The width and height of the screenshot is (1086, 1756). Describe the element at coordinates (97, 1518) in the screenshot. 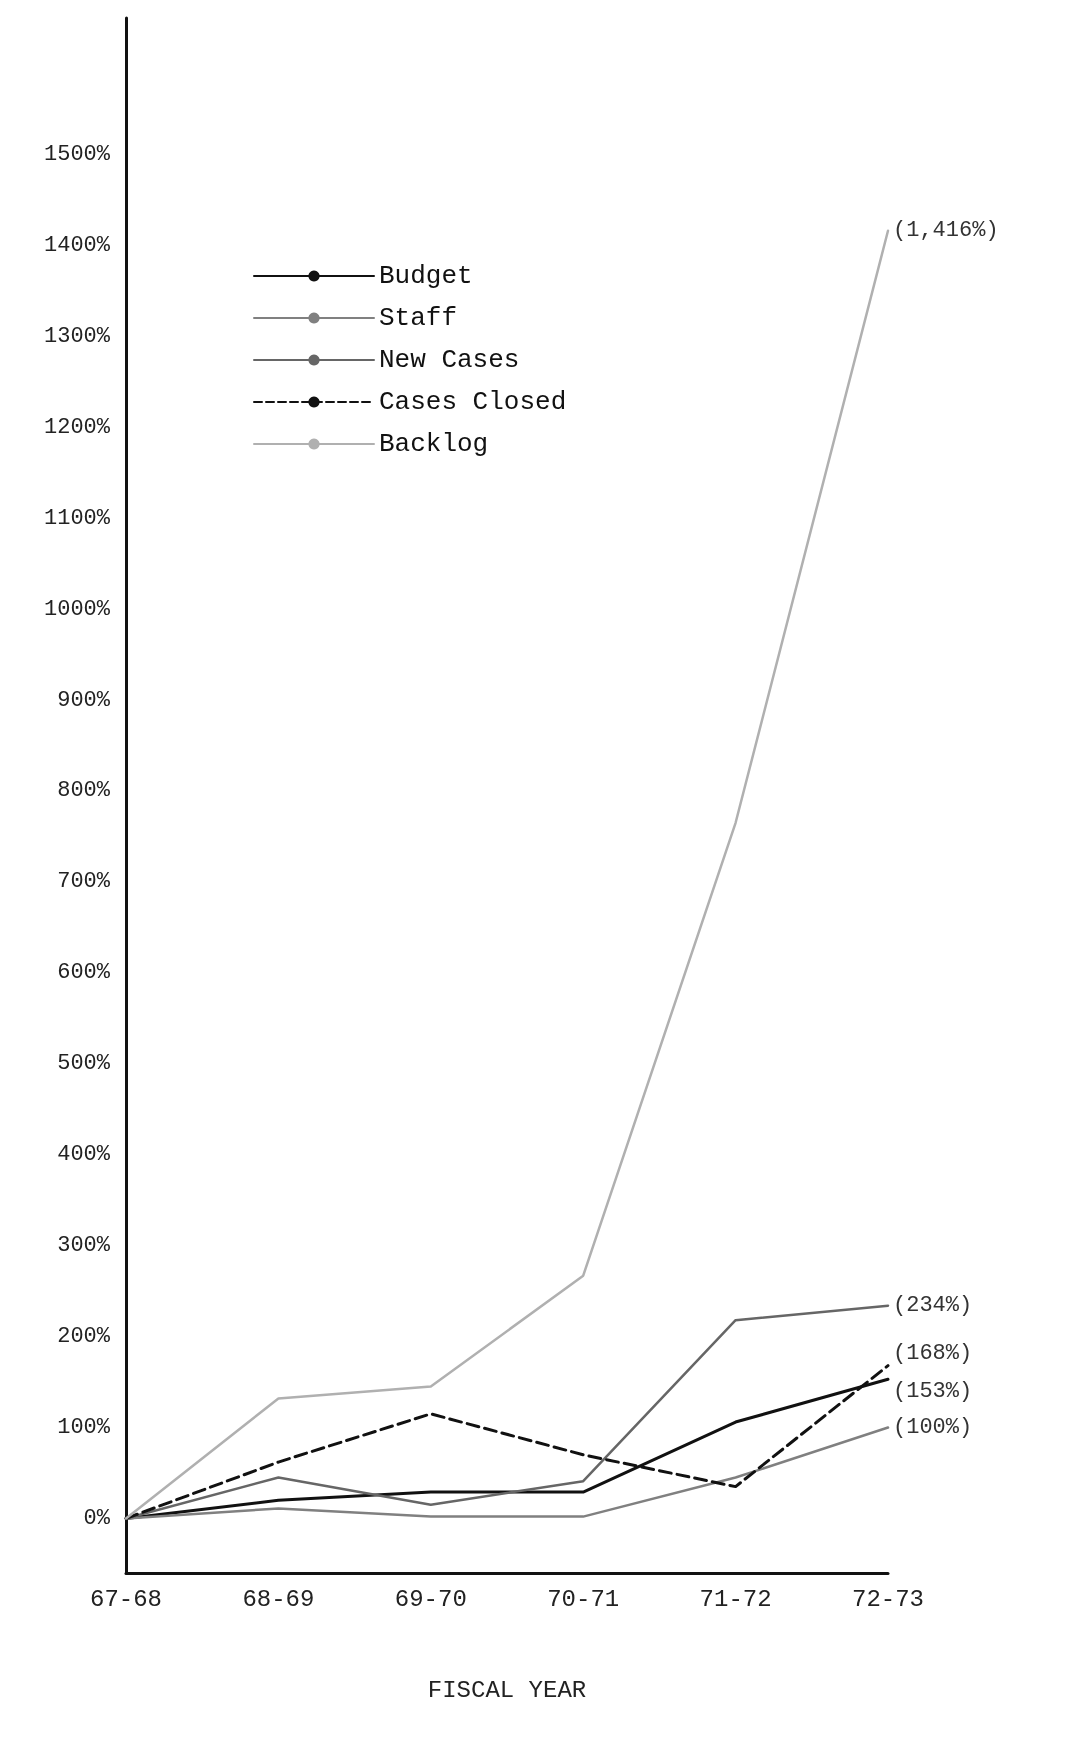

I see `y-tick-label: 0%` at that location.